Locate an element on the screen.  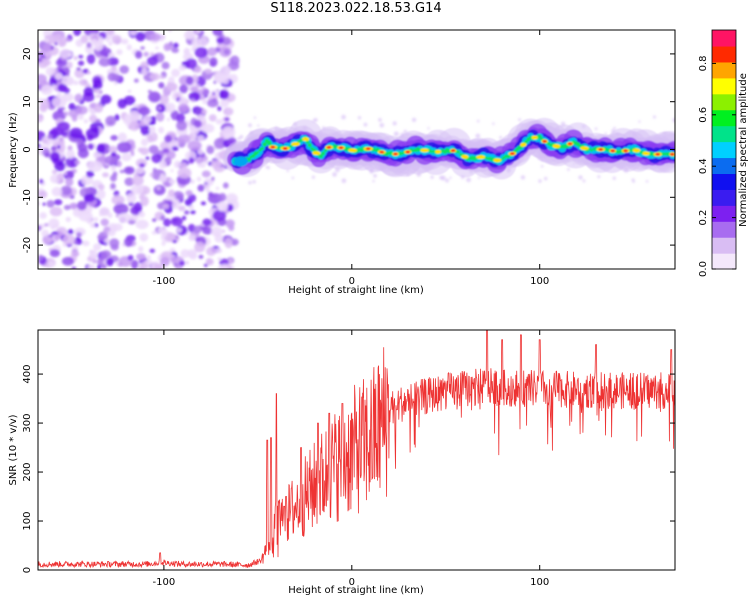
colorbar-label: Normalized spectral amplitude is located at coordinates (743, 150).